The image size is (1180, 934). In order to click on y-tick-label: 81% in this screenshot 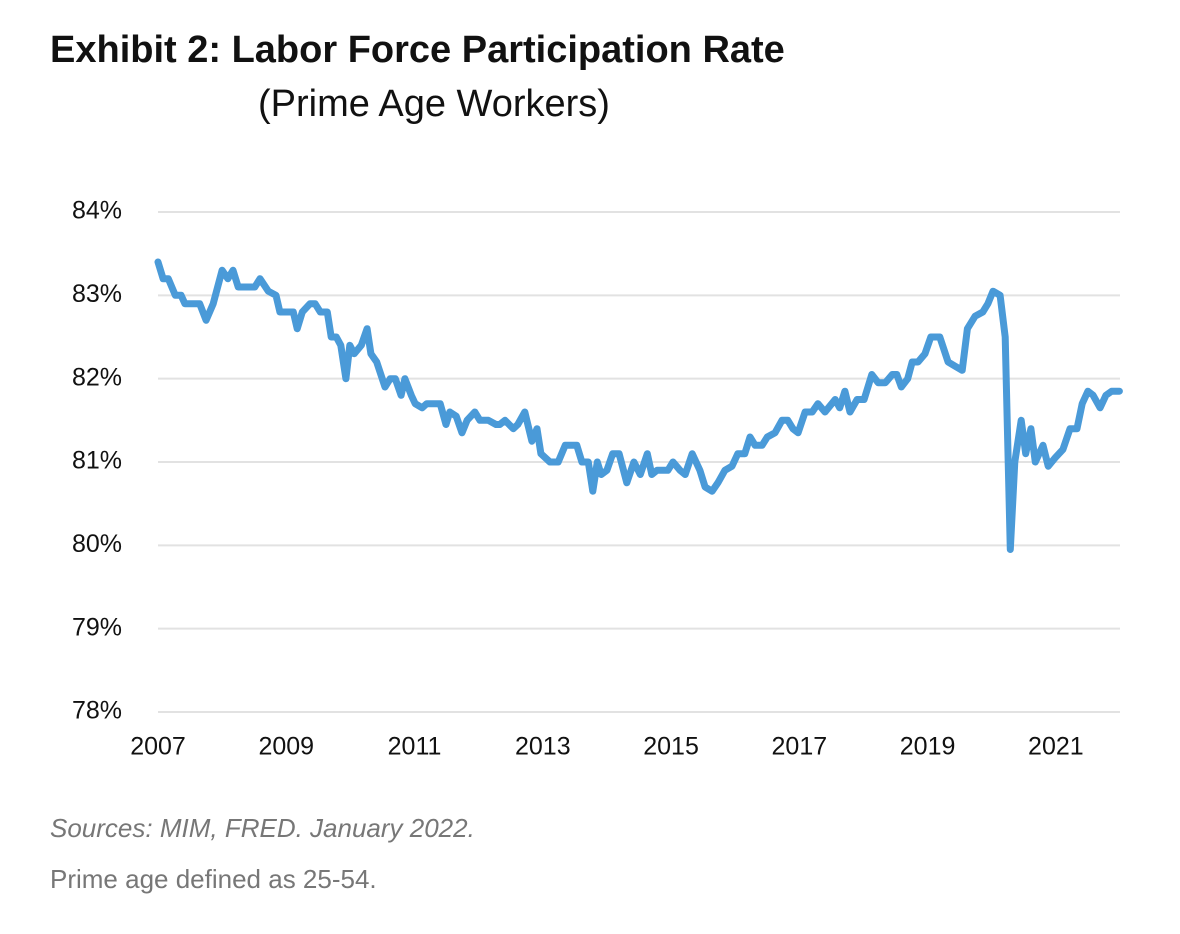, I will do `click(97, 461)`.